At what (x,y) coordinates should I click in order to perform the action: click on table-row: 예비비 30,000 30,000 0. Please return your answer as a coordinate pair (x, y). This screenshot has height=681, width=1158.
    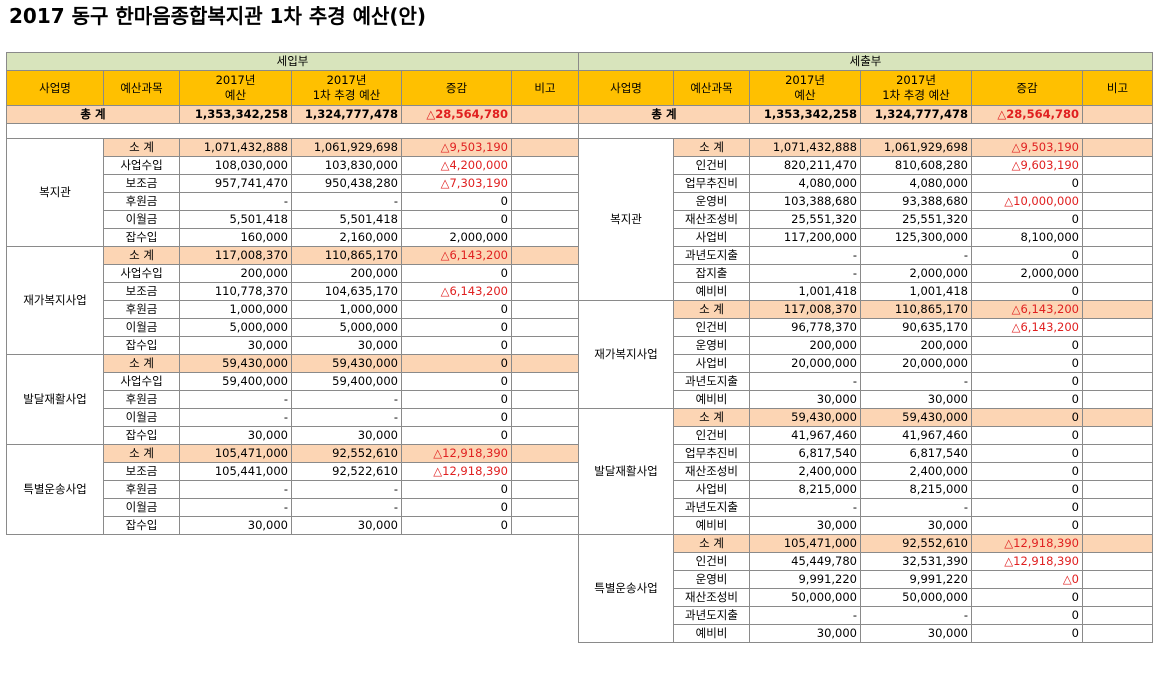
    Looking at the image, I should click on (866, 399).